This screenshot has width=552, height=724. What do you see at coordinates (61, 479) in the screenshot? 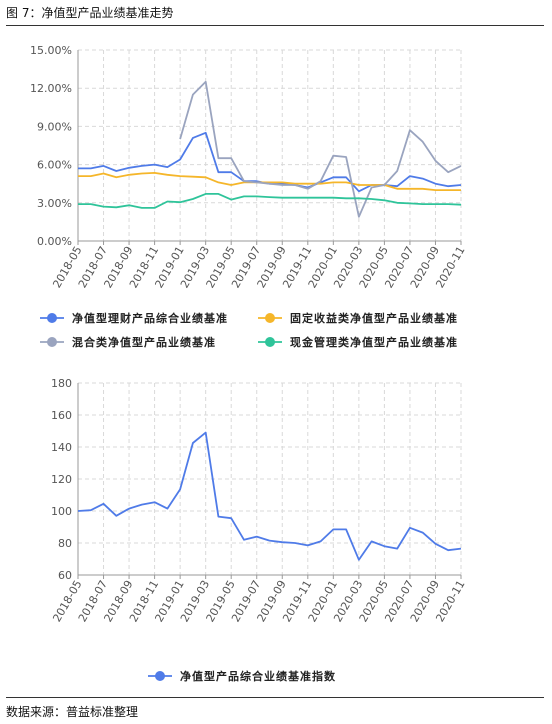
I see `y-tick-label: 120` at bounding box center [61, 479].